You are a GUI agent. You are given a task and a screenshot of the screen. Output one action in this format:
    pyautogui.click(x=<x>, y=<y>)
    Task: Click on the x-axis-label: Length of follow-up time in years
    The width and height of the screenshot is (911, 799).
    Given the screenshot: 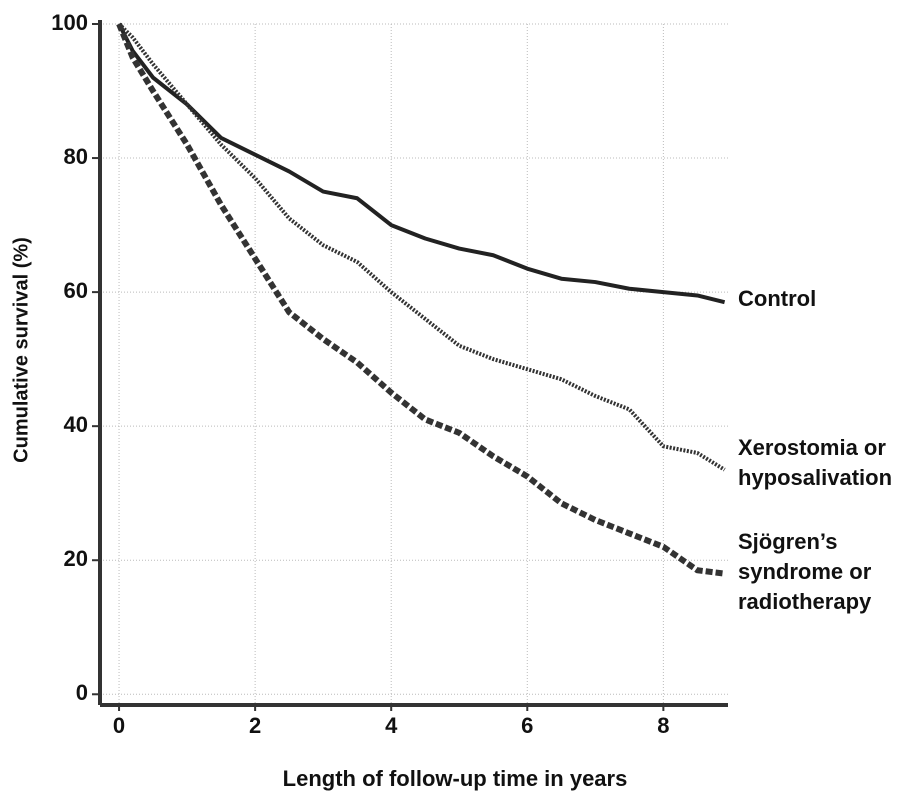 What is the action you would take?
    pyautogui.click(x=455, y=778)
    